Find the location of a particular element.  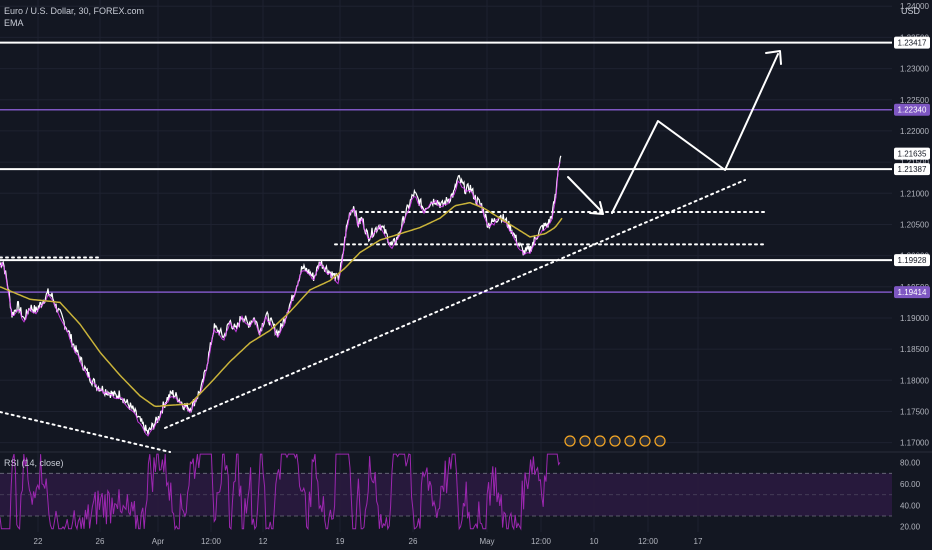

projection-arrow-down is located at coordinates (585, 194).